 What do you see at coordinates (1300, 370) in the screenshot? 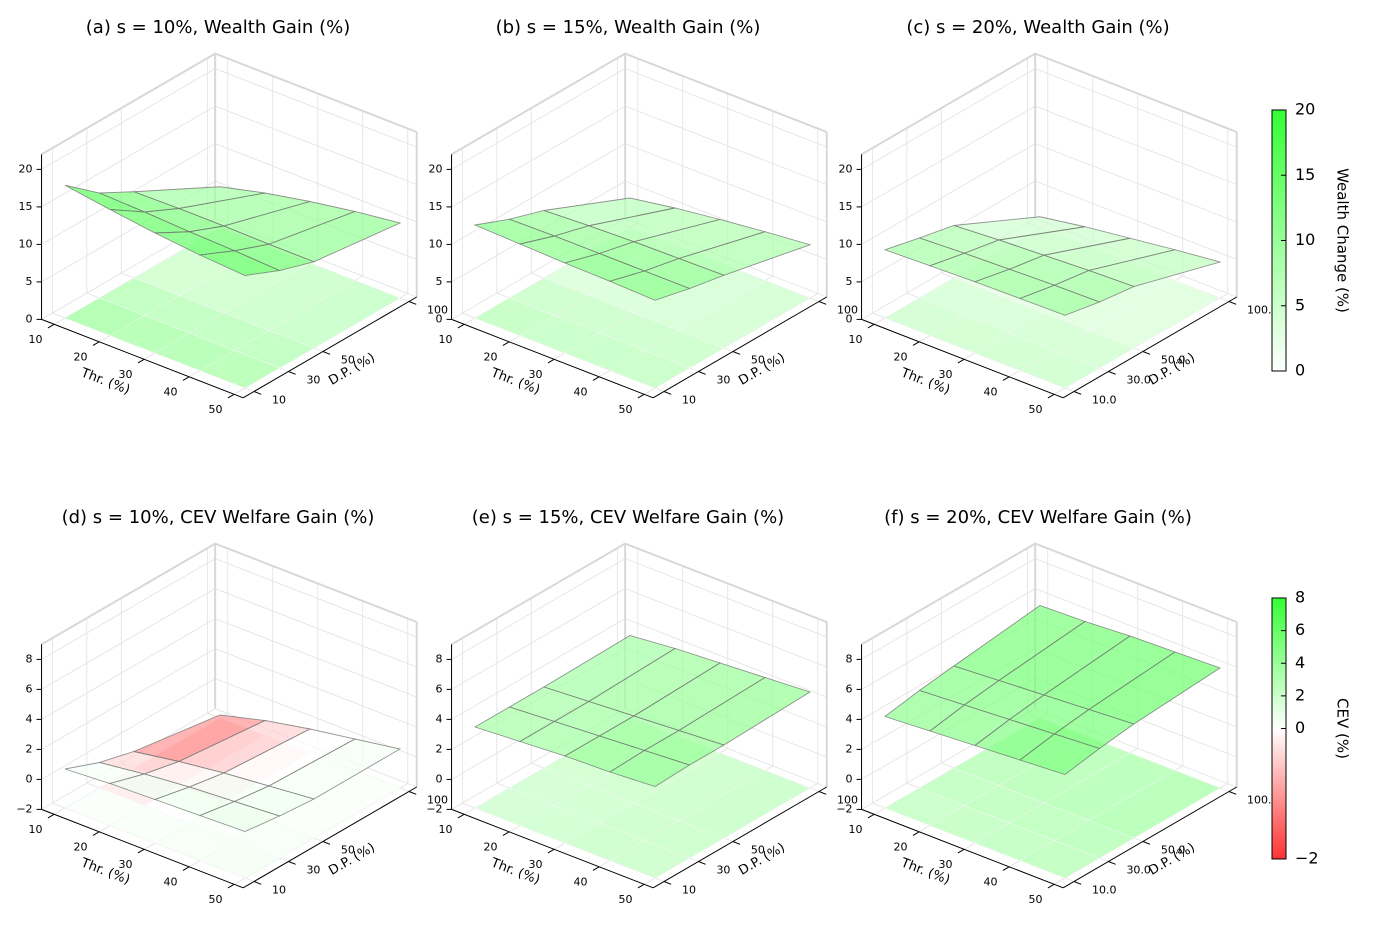
I see `colorbar-tick-label: 0` at bounding box center [1300, 370].